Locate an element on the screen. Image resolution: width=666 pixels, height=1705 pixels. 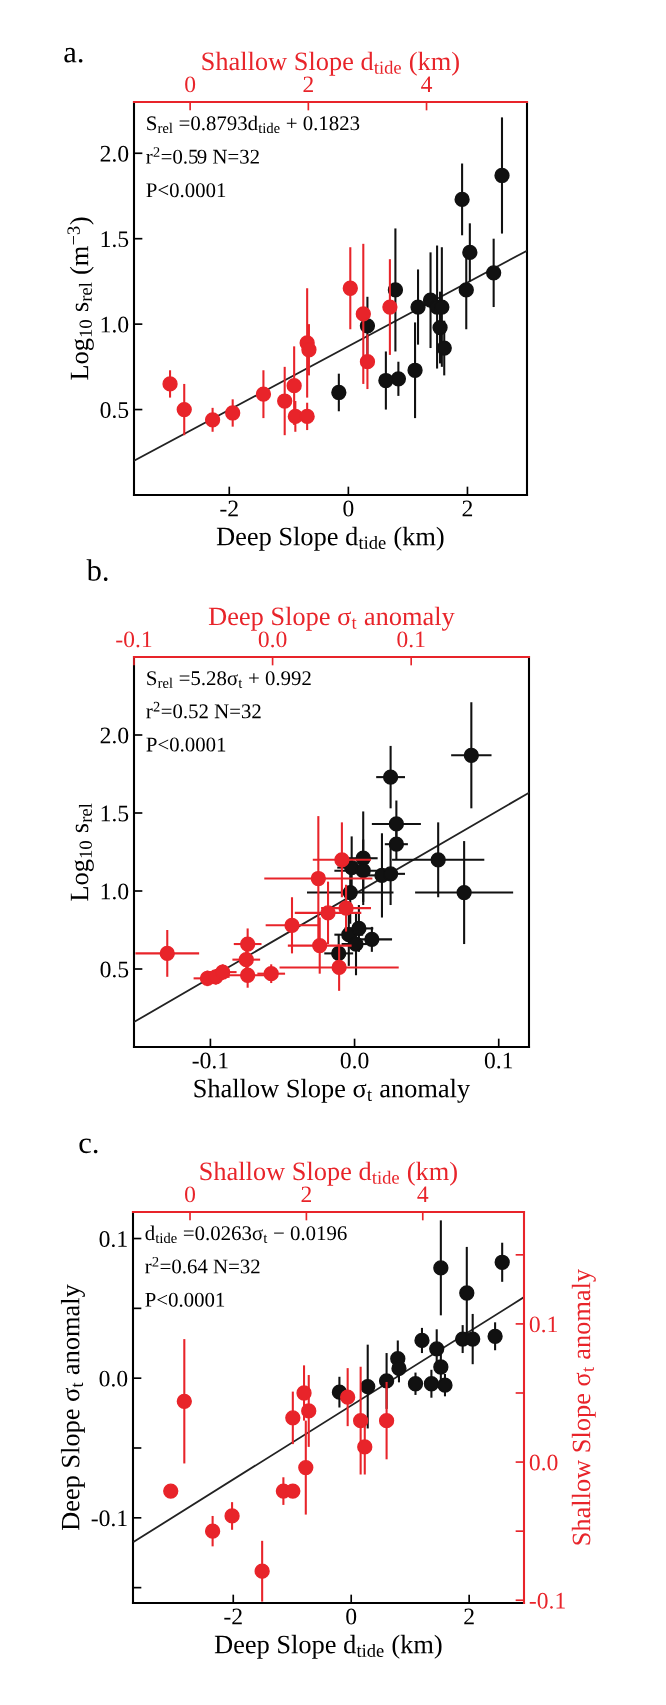
y2-tick-label: -0.1 is located at coordinates (547, 1600).